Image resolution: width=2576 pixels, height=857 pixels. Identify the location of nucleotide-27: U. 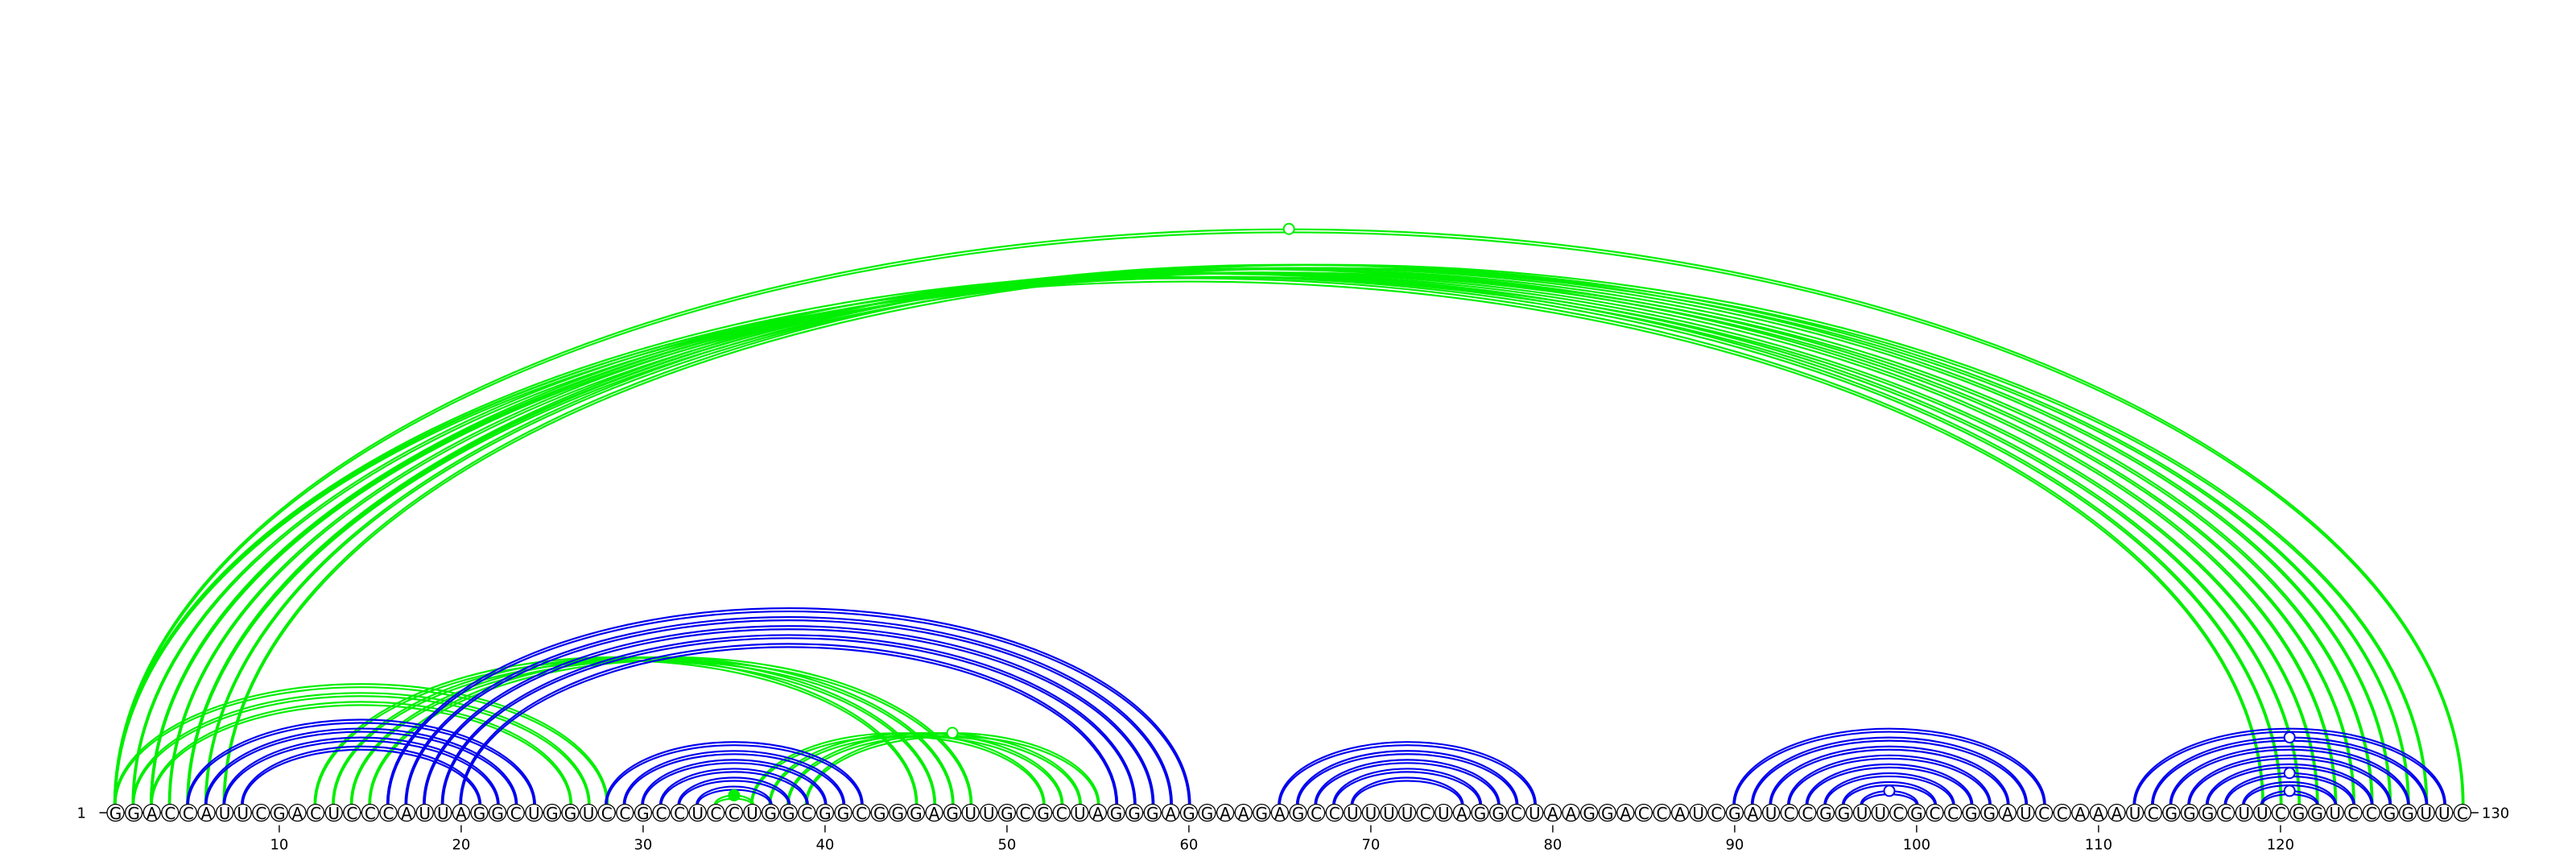
(588, 813).